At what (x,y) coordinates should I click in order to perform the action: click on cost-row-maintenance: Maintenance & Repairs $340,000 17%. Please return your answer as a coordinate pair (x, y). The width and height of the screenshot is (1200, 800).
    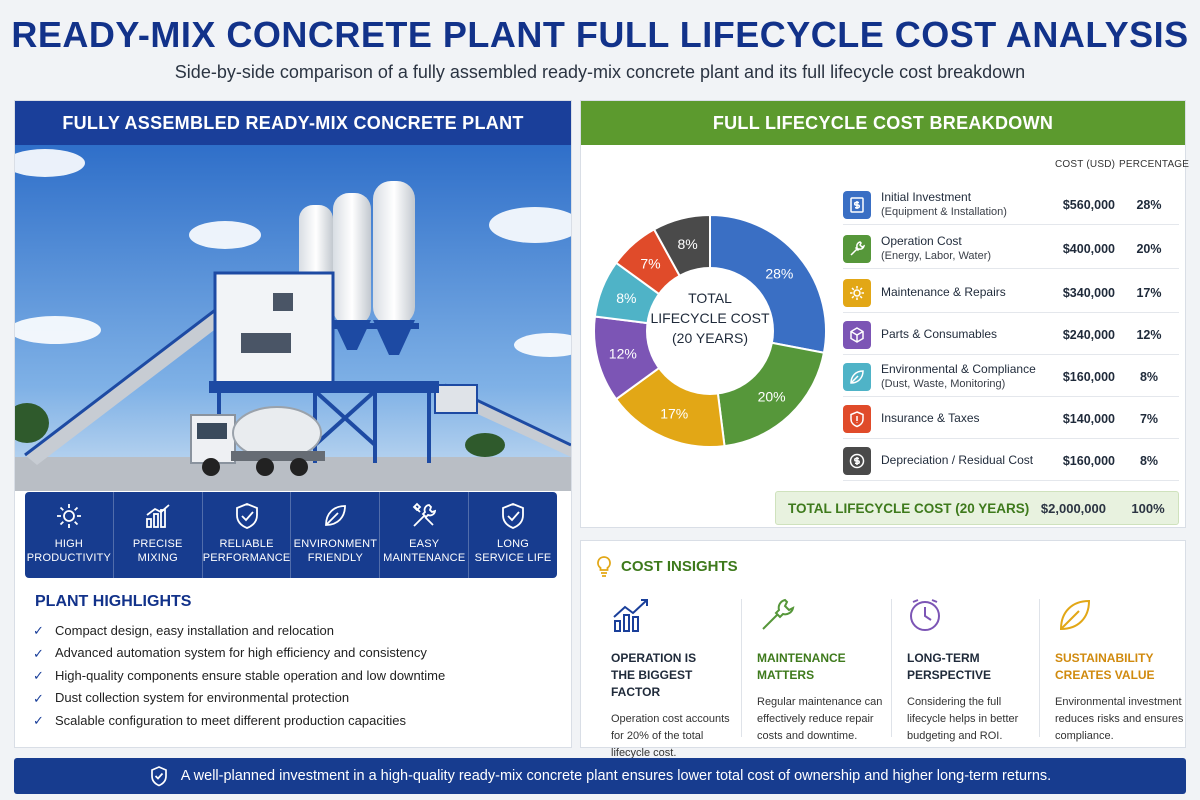
    Looking at the image, I should click on (1011, 293).